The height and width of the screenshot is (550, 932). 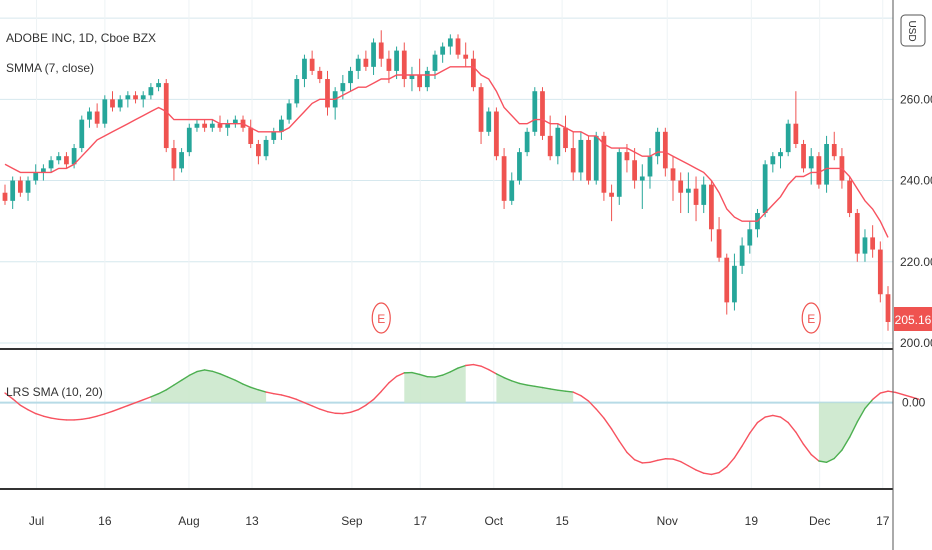 What do you see at coordinates (54, 392) in the screenshot?
I see `lrs-legend: LRS SMA (10, 20)` at bounding box center [54, 392].